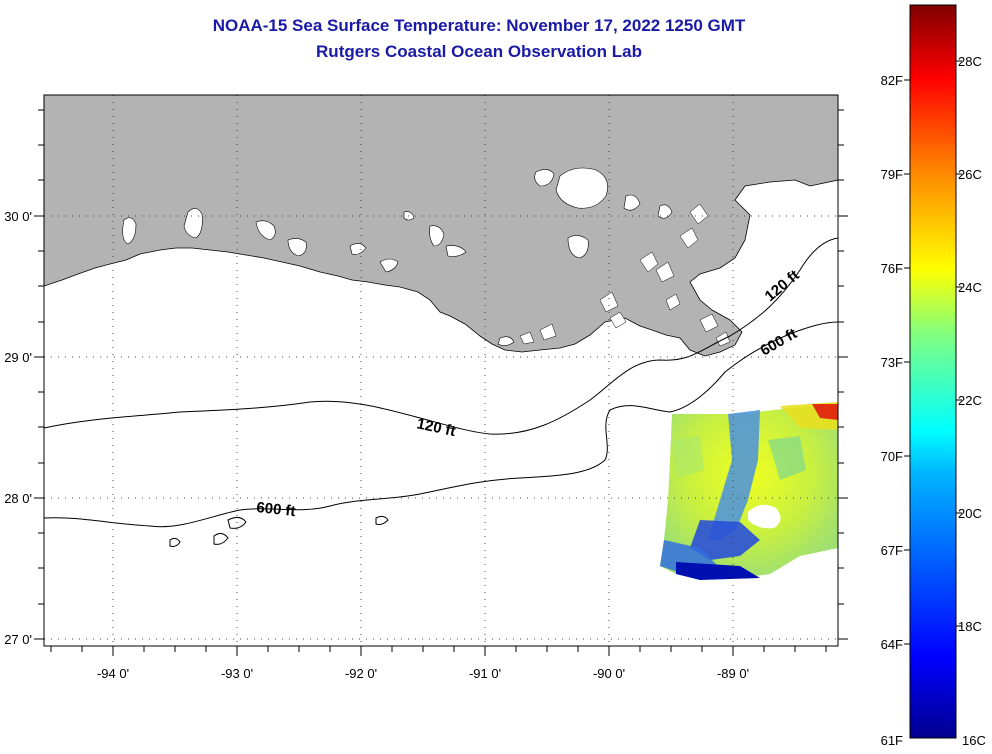  Describe the element at coordinates (609, 673) in the screenshot. I see `lon-label-90: -90 0'` at that location.